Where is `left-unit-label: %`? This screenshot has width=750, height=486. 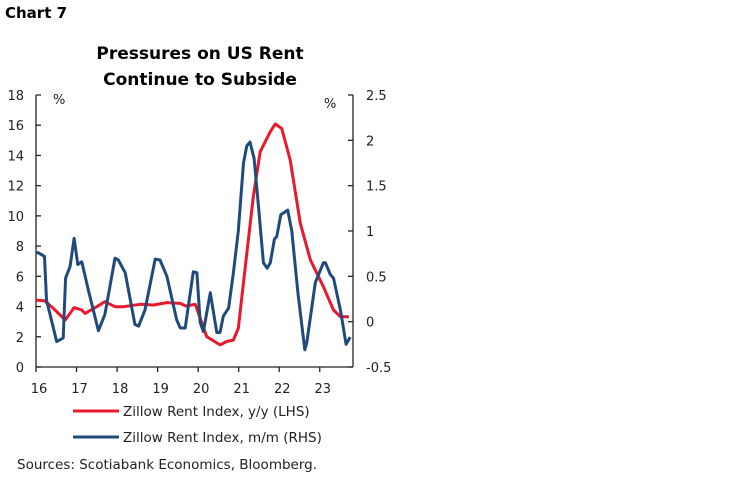
left-unit-label: % is located at coordinates (59, 100).